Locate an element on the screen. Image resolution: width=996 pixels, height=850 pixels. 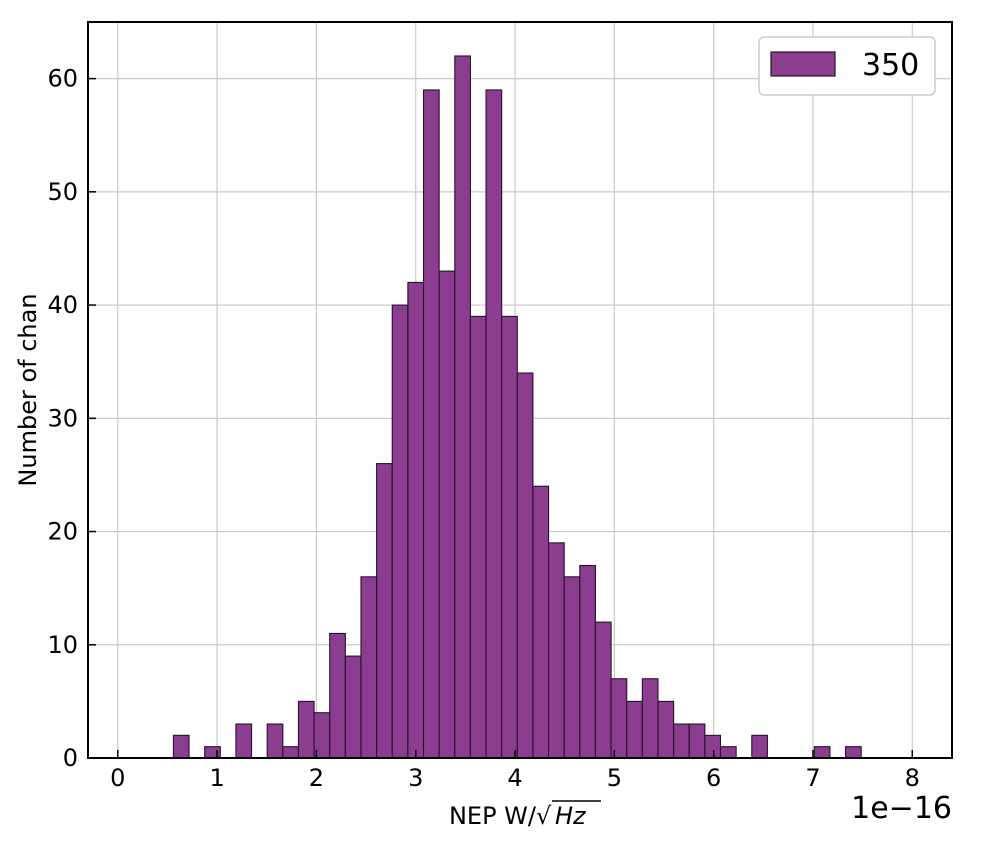
x-axis-offset-label: 1e−16 is located at coordinates (901, 808).